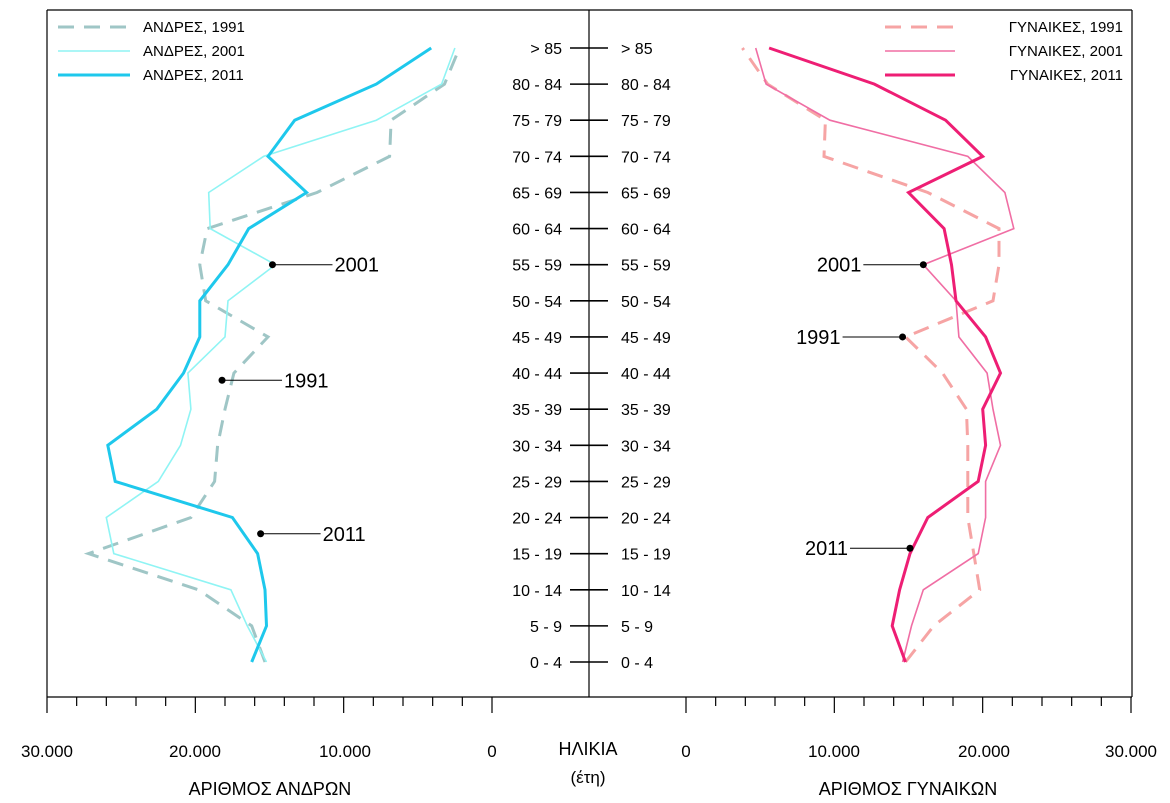 This screenshot has width=1170, height=803. Describe the element at coordinates (537, 482) in the screenshot. I see `age-label-left-5: 25 - 29` at that location.